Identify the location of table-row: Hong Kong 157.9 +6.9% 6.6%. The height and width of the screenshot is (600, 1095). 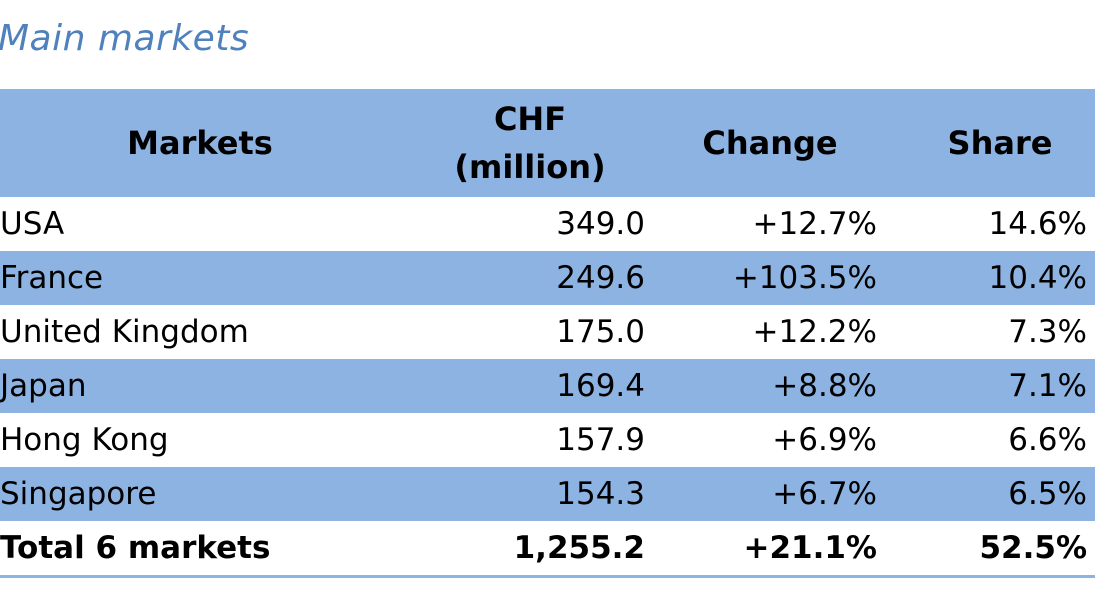
(547, 440).